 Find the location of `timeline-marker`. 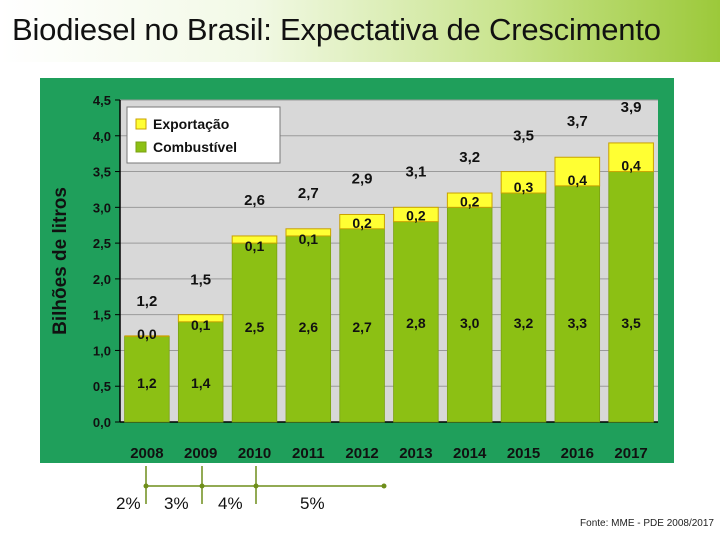

timeline-marker is located at coordinates (384, 486).